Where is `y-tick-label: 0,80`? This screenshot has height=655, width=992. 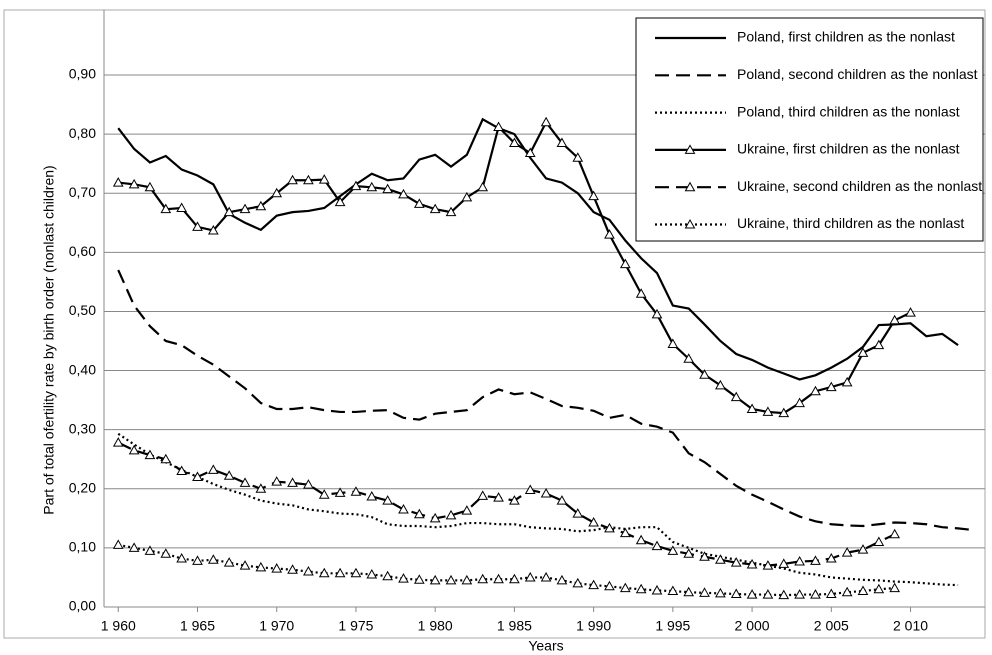 y-tick-label: 0,80 is located at coordinates (82, 133).